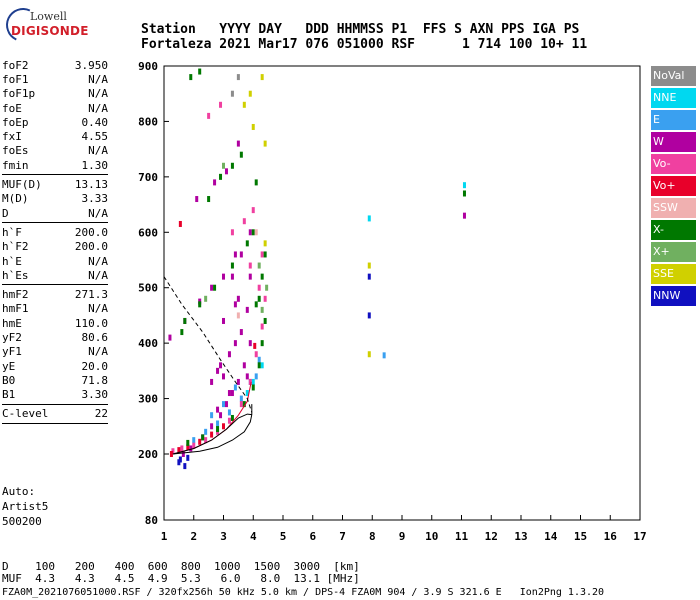 This screenshot has height=600, width=700. Describe the element at coordinates (520, 44) in the screenshot. I see `header-value: 100` at that location.